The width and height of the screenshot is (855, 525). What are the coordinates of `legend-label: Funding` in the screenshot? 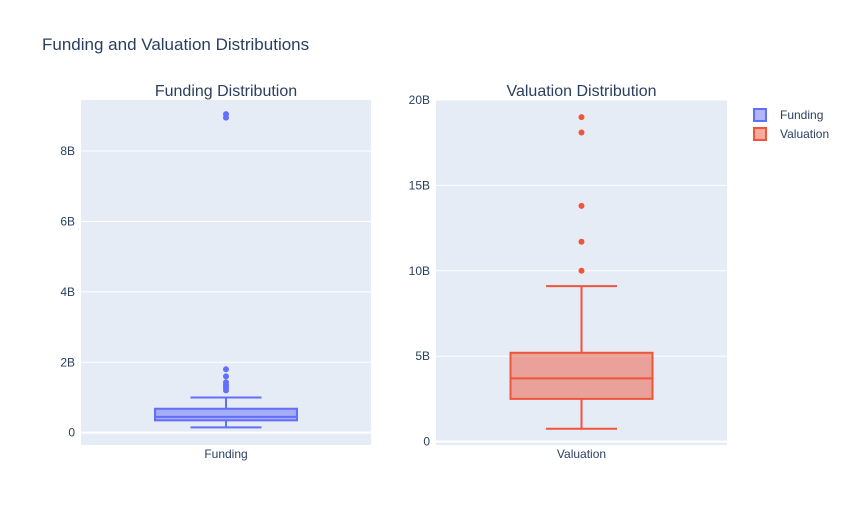 It's located at (801, 115).